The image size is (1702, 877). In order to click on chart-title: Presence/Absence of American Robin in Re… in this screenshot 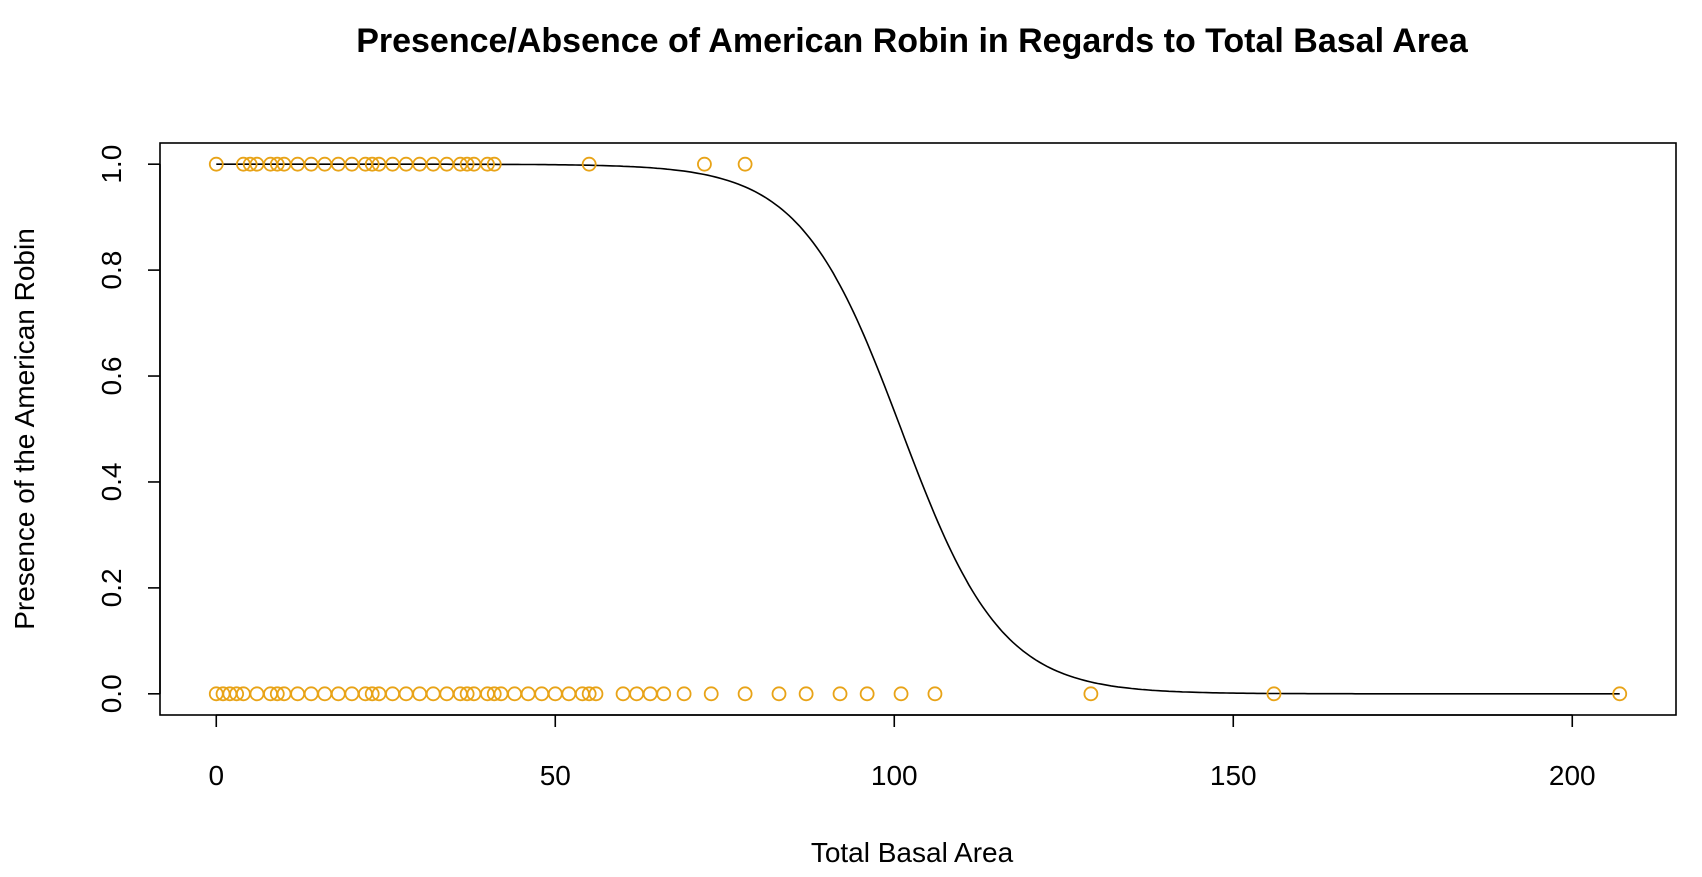, I will do `click(912, 41)`.